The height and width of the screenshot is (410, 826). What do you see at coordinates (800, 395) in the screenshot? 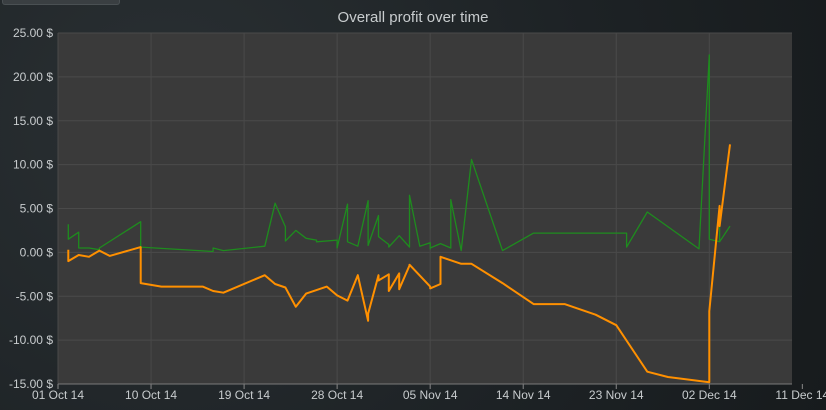
I see `x-tick-label: 11 Dec 14` at bounding box center [800, 395].